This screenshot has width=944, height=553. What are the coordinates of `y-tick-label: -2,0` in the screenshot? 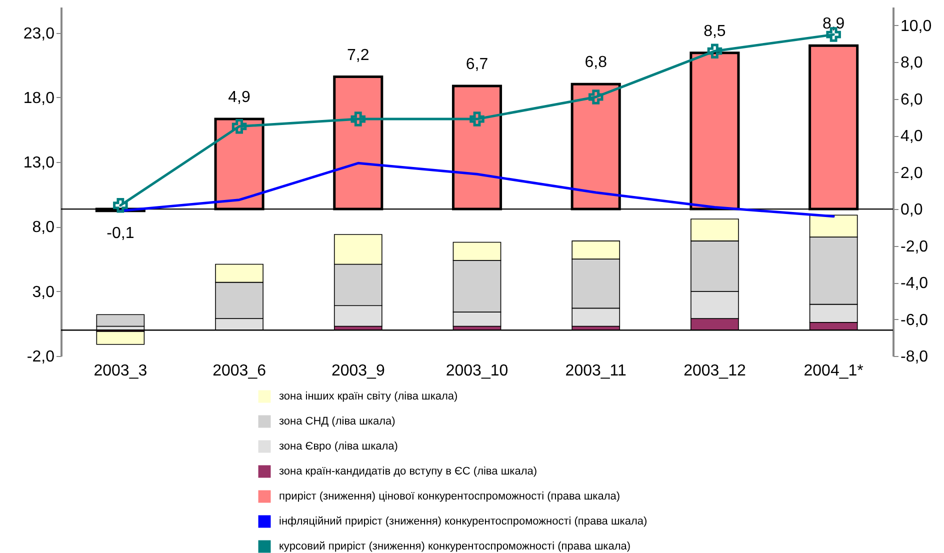 It's located at (40, 357).